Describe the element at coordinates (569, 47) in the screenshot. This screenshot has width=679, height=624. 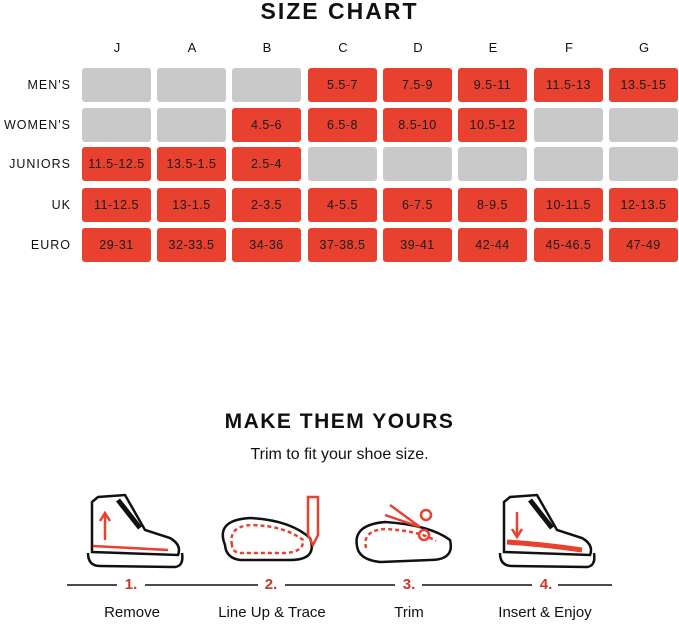
I see `column-header: F` at that location.